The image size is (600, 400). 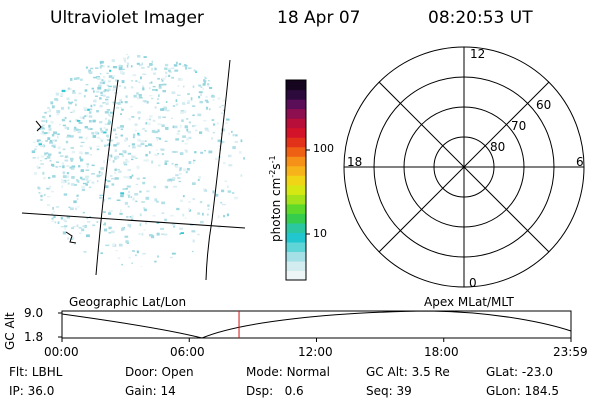 What do you see at coordinates (32, 391) in the screenshot?
I see `info-ip: IP: 36.0` at bounding box center [32, 391].